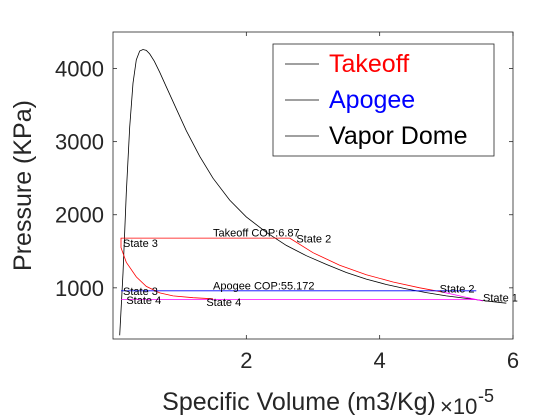  I want to click on y-tick-label: 2000, so click(79, 215).